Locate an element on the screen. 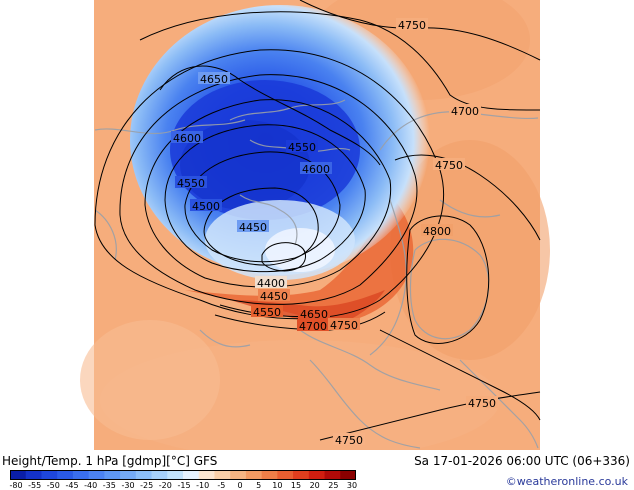 Image resolution: width=634 pixels, height=490 pixels. light-patch-sw is located at coordinates (150, 380).